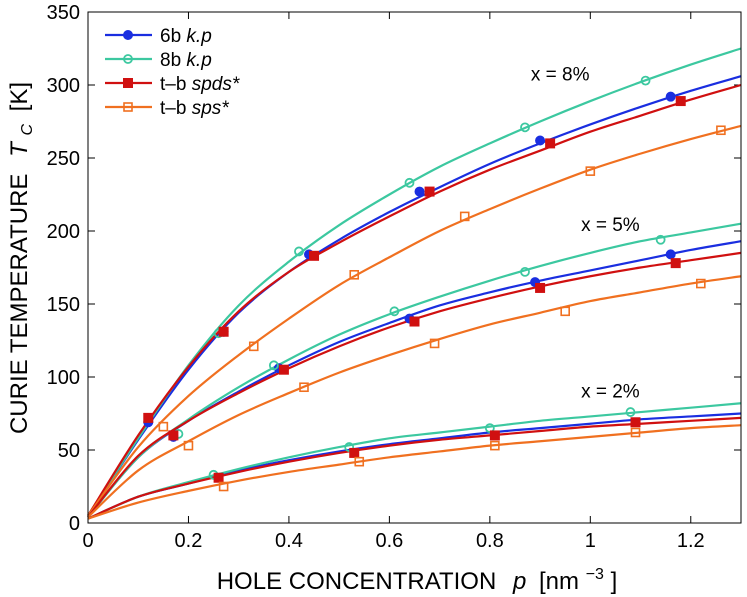  I want to click on y-tick-label: 100, so click(63, 378).